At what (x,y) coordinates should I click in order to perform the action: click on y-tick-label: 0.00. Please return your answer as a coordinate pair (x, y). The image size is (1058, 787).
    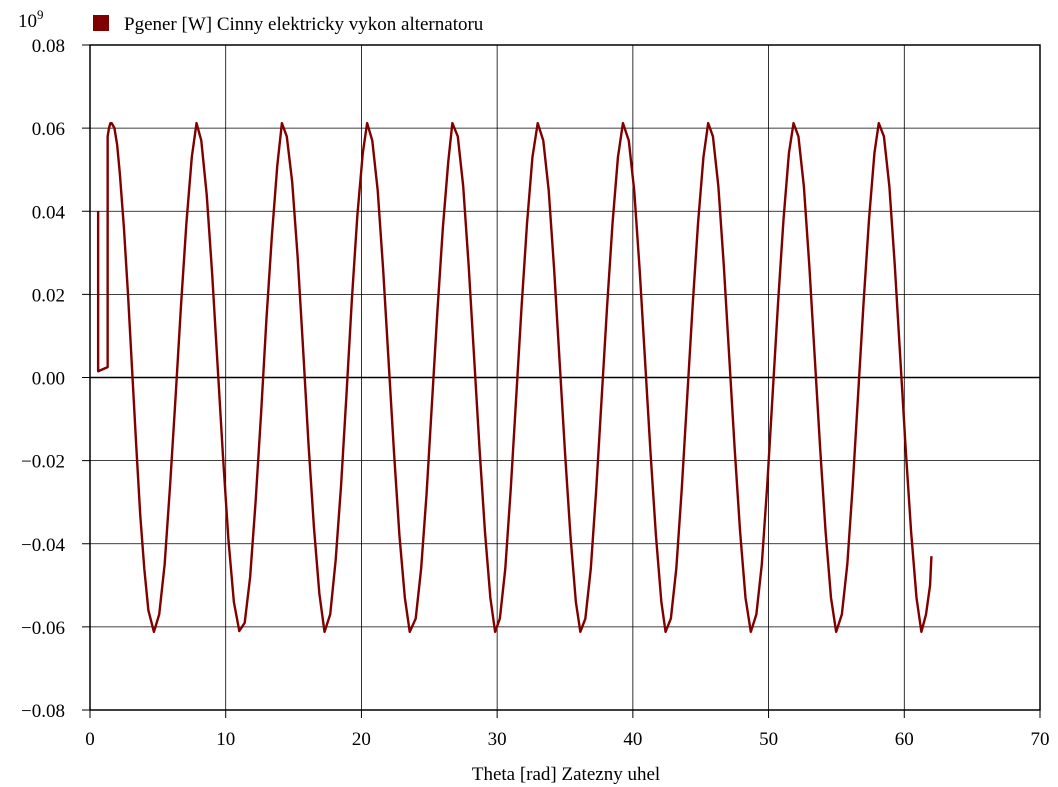
    Looking at the image, I should click on (48, 379).